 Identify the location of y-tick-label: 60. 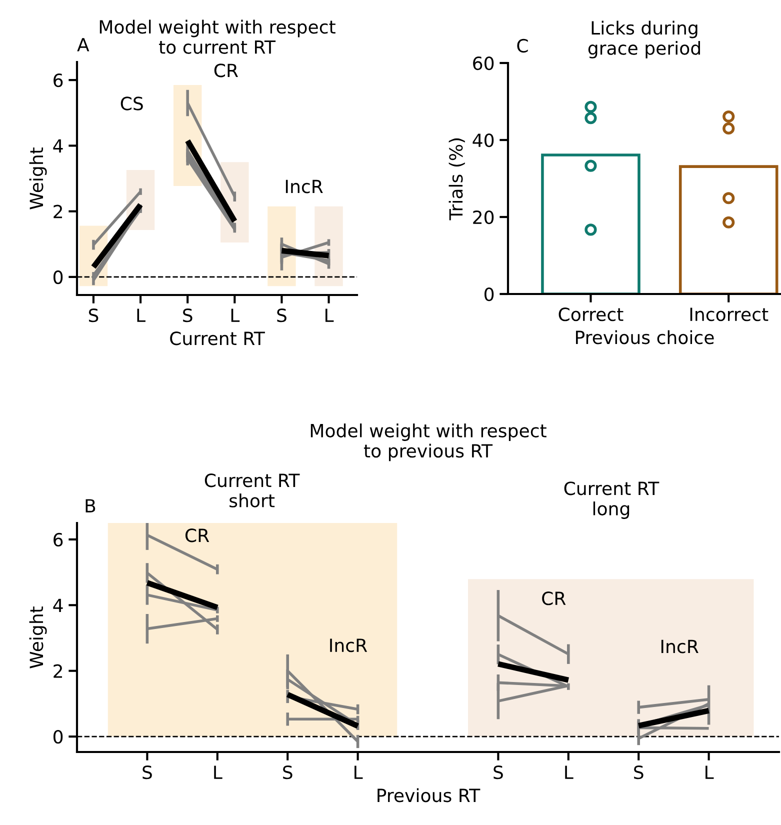
(483, 63).